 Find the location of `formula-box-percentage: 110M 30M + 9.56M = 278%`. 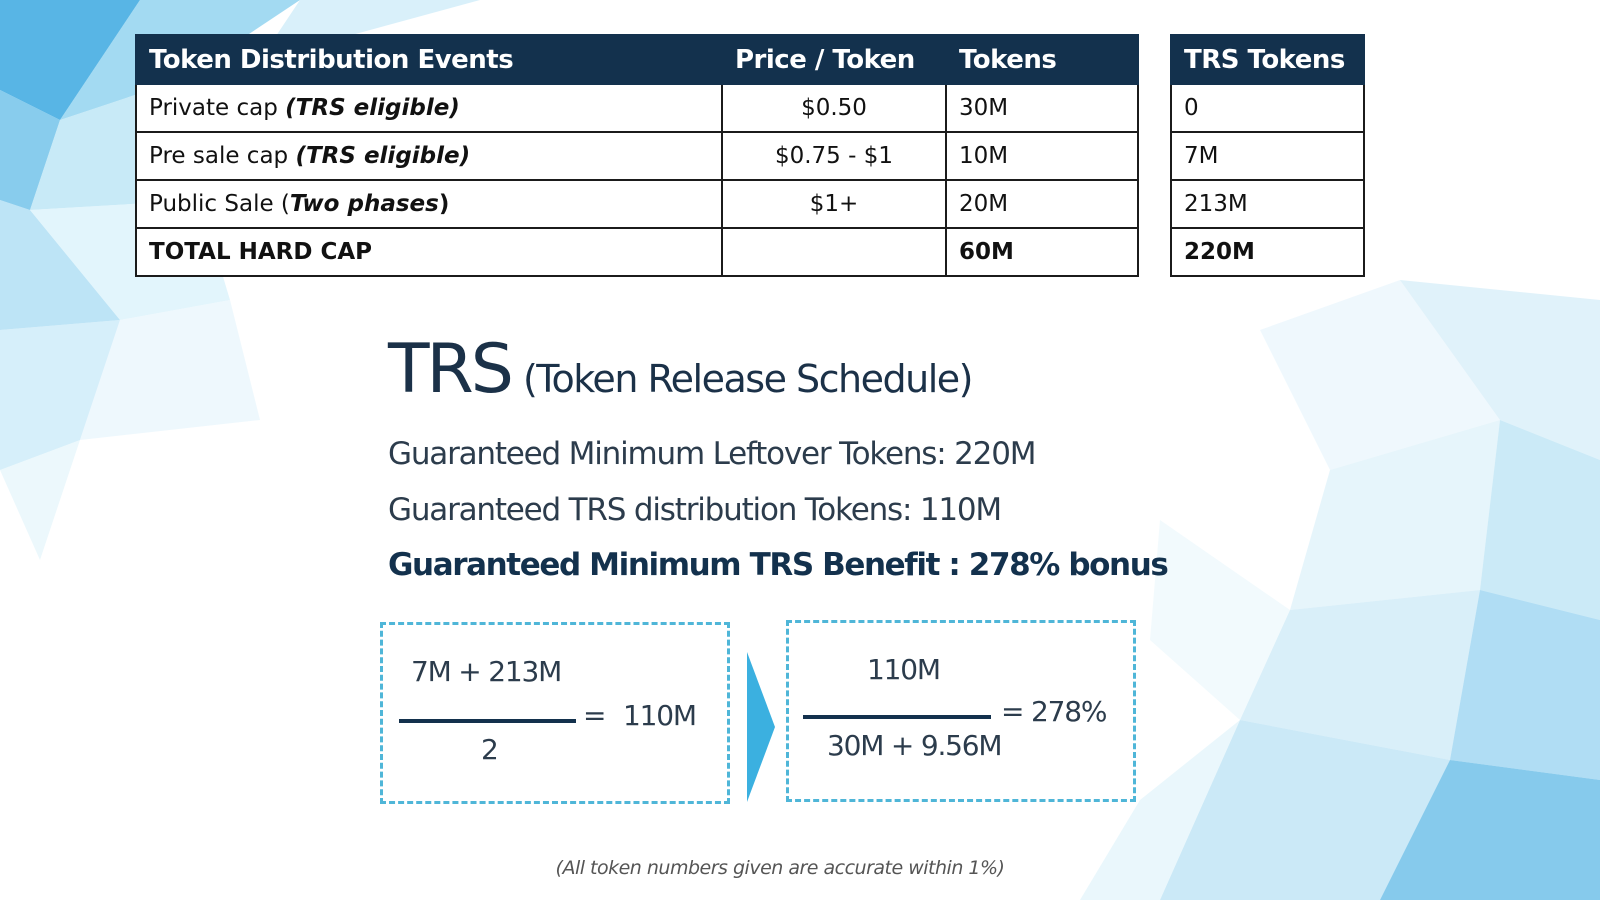

formula-box-percentage: 110M 30M + 9.56M = 278% is located at coordinates (961, 711).